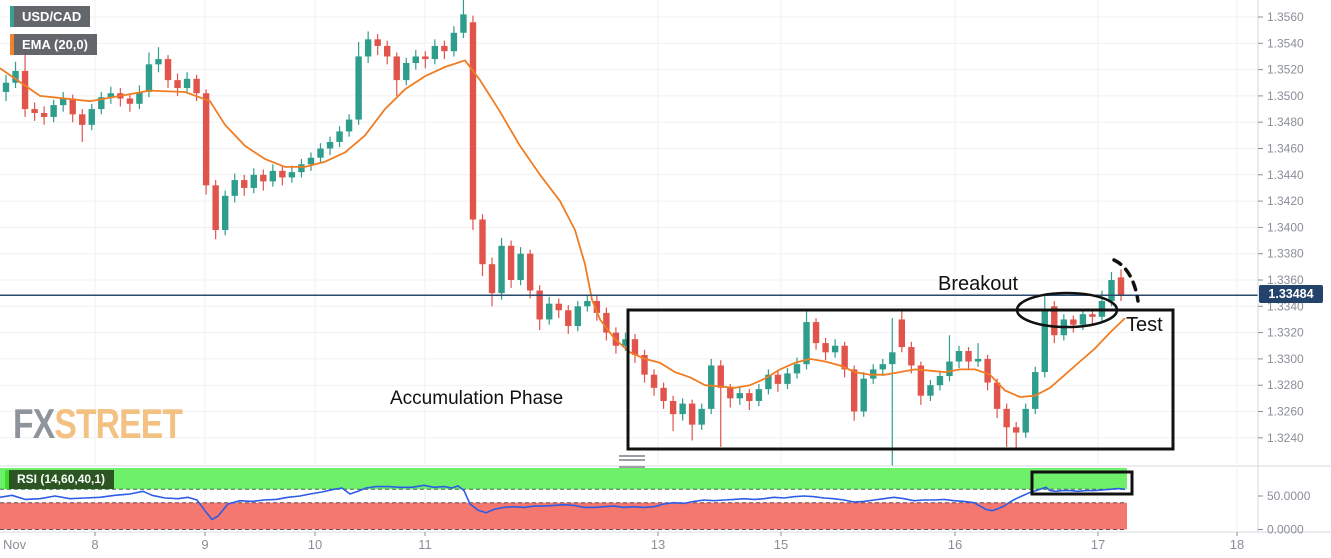 The image size is (1331, 558). Describe the element at coordinates (1285, 149) in the screenshot. I see `price-tick-label: 1.3460` at that location.